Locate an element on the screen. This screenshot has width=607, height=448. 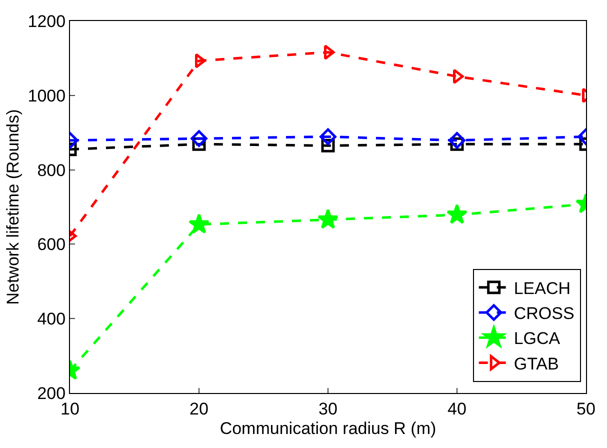
y-tick-label: 600 is located at coordinates (51, 244).